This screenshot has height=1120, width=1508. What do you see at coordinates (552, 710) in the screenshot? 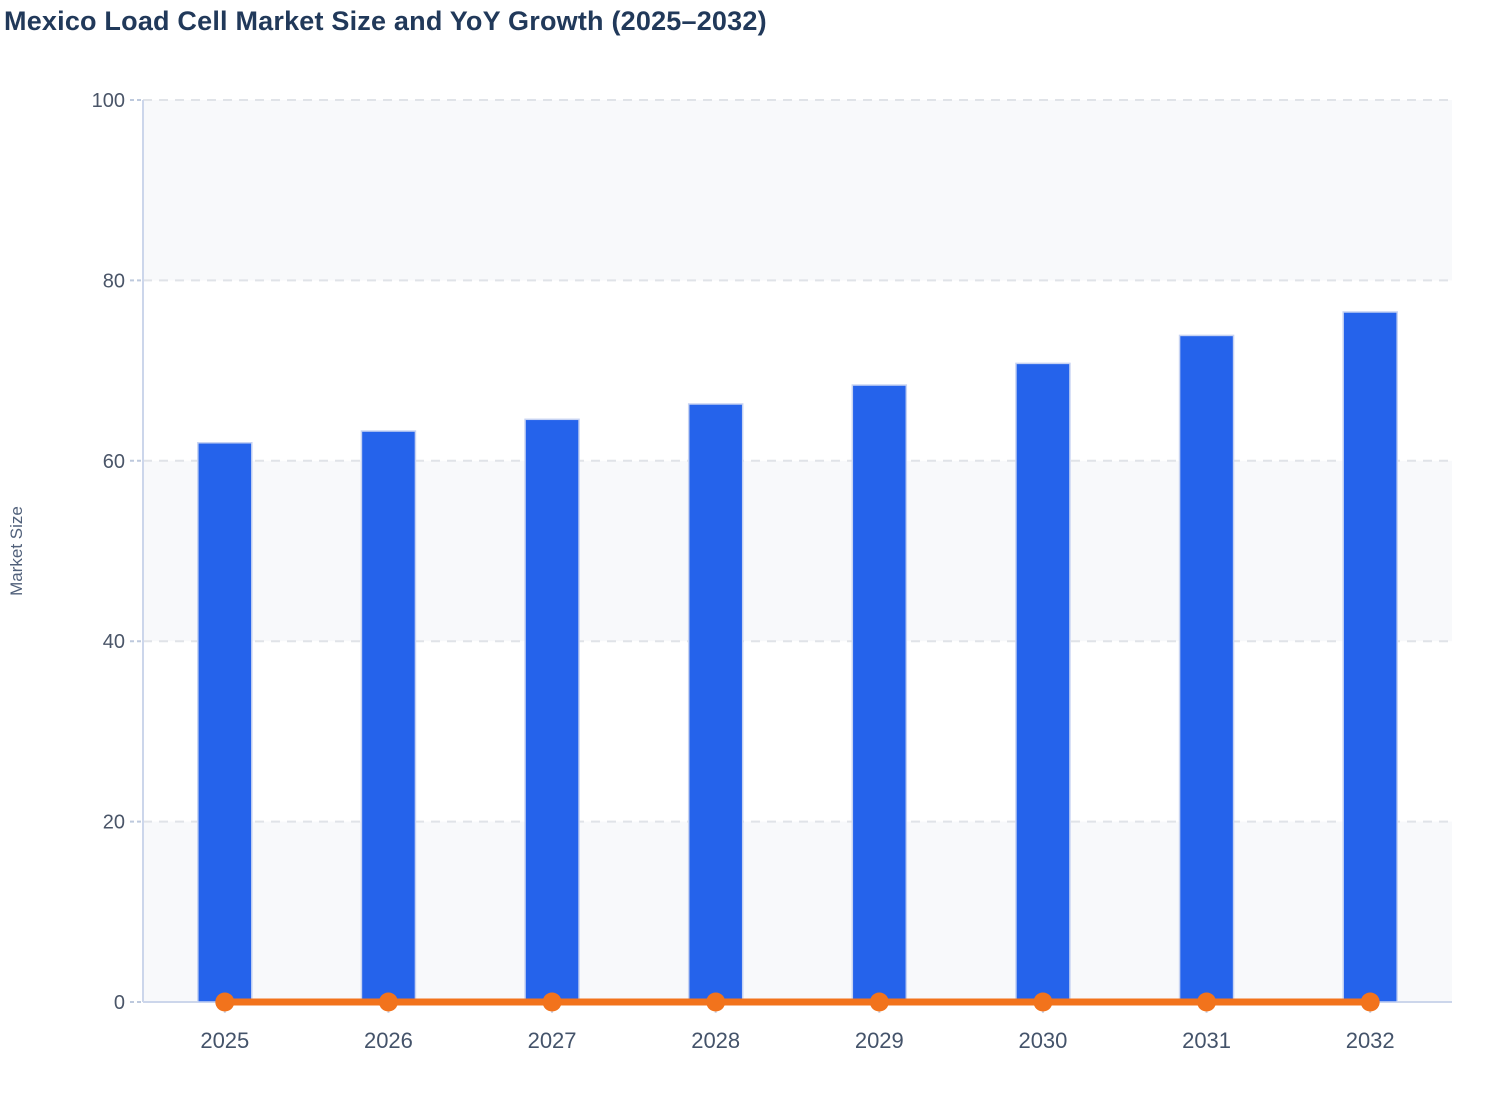
I see `bar-2027` at bounding box center [552, 710].